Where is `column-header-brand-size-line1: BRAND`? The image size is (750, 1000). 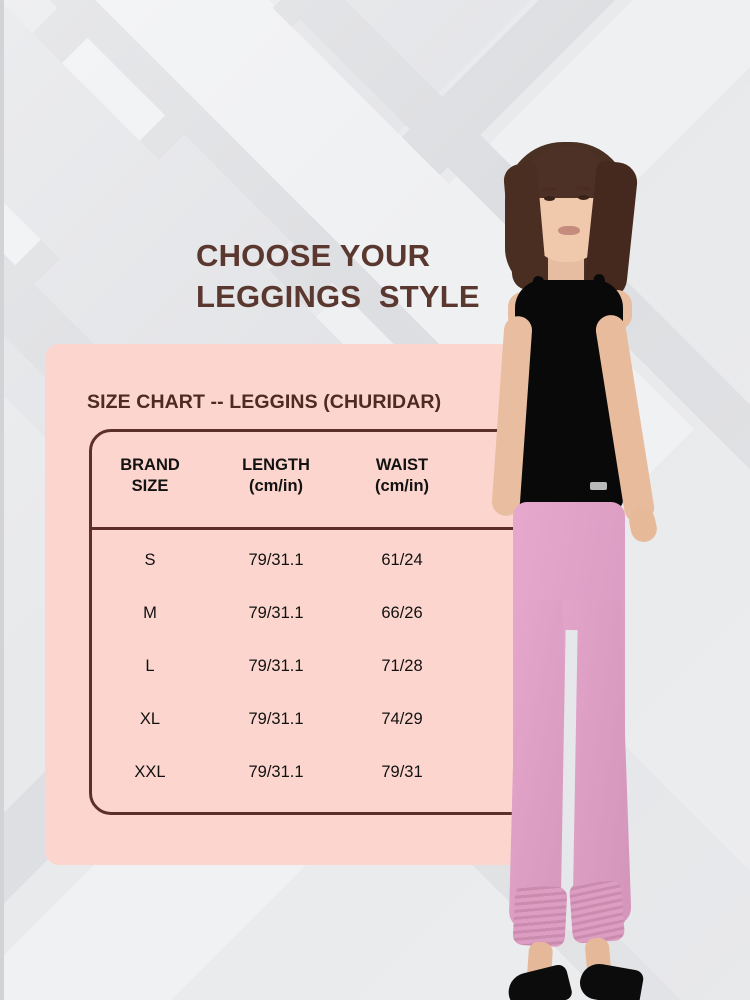
column-header-brand-size-line1: BRAND is located at coordinates (150, 465).